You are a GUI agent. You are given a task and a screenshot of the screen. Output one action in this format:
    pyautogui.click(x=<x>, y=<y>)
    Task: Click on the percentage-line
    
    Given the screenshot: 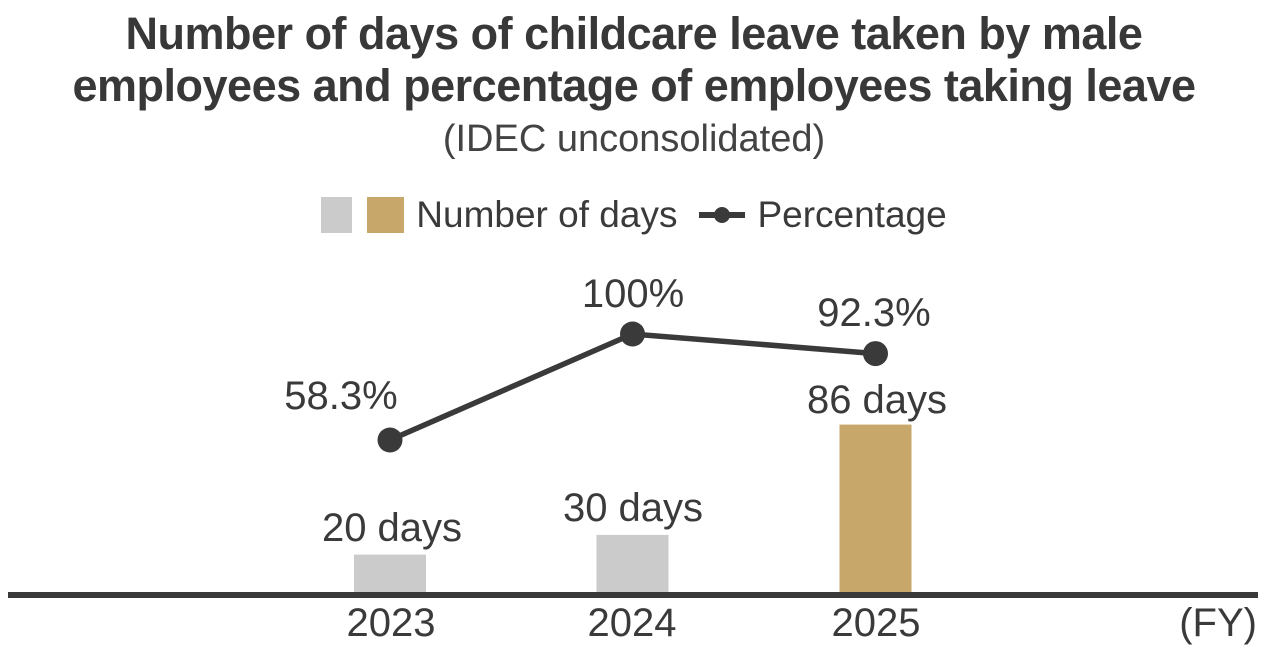 What is the action you would take?
    pyautogui.click(x=632, y=387)
    